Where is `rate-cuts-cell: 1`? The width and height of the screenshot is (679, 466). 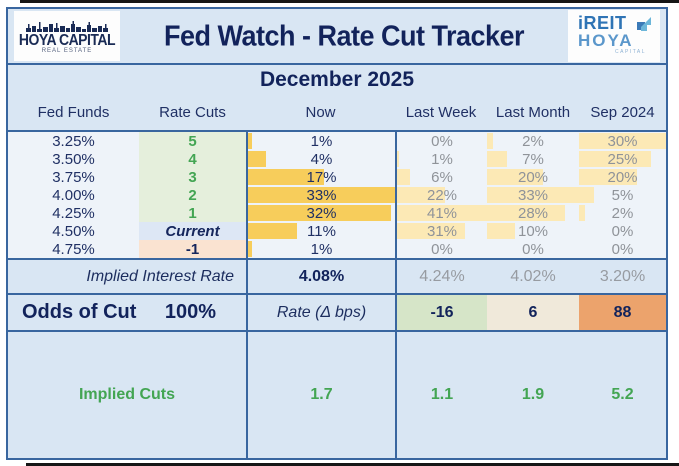
rate-cuts-cell: 1 is located at coordinates (192, 213).